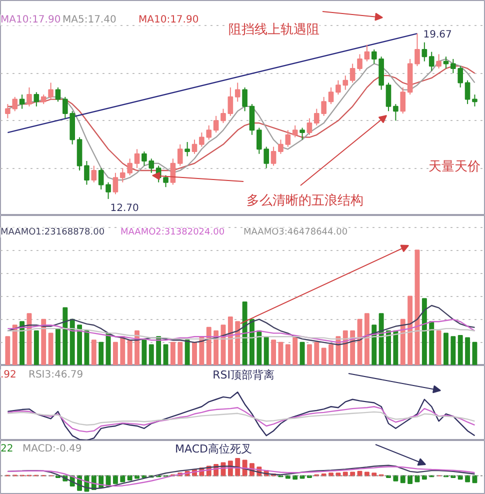  What do you see at coordinates (52, 233) in the screenshot?
I see `text: MAAMO1:23168878.00` at bounding box center [52, 233].